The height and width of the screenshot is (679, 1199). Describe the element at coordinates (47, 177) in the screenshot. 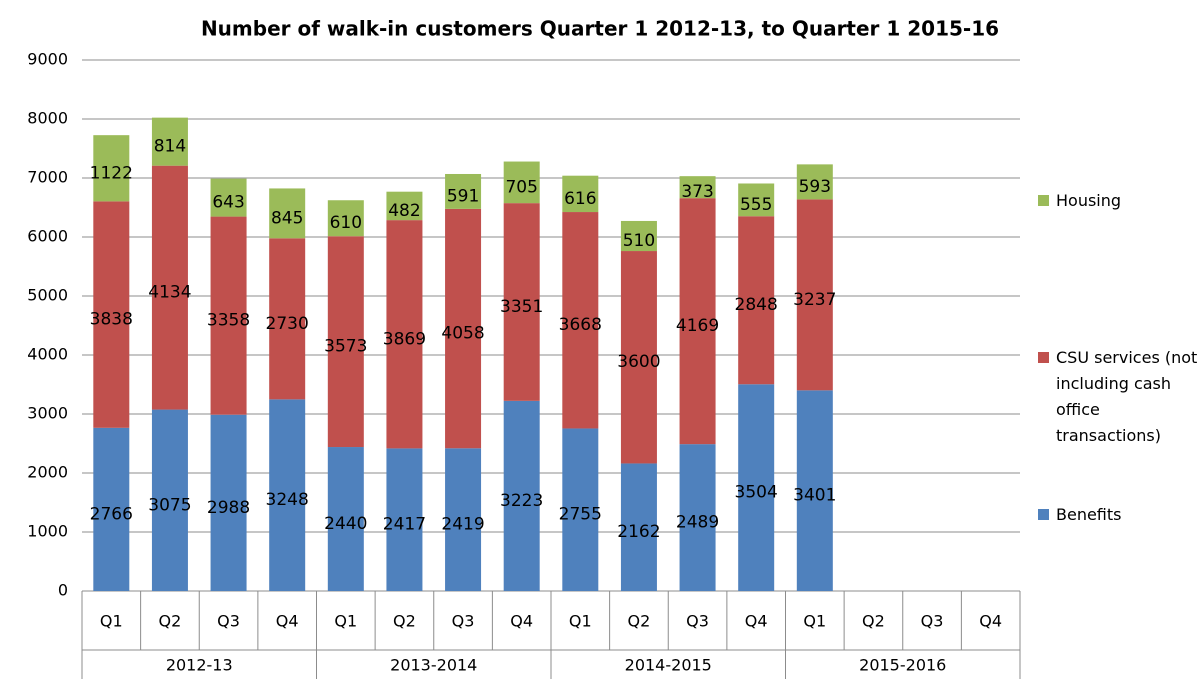

I see `y-tick-label: 7000` at that location.